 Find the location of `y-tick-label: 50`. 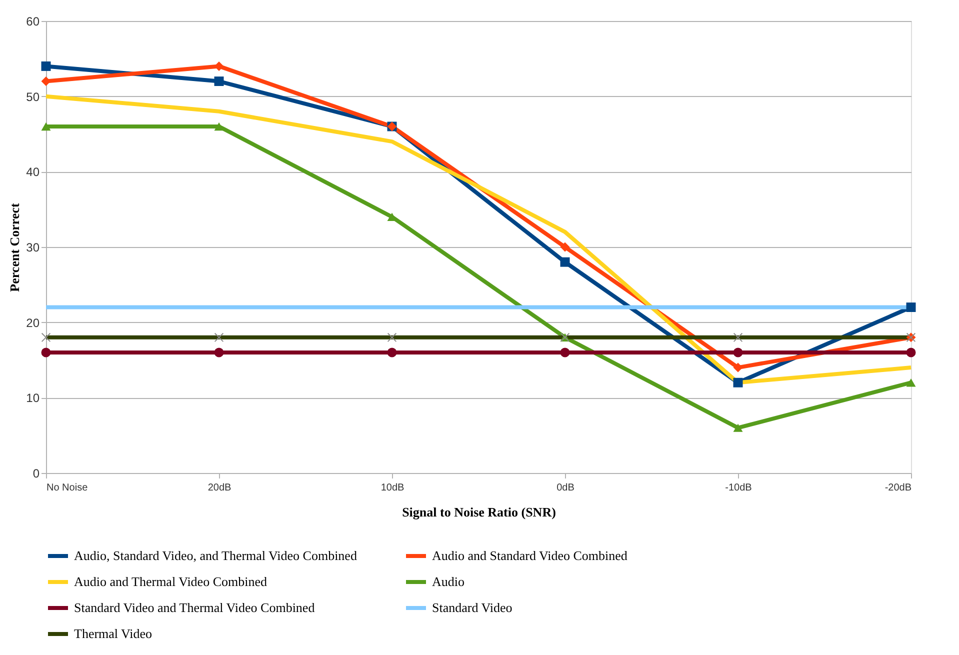

y-tick-label: 50 is located at coordinates (33, 97).